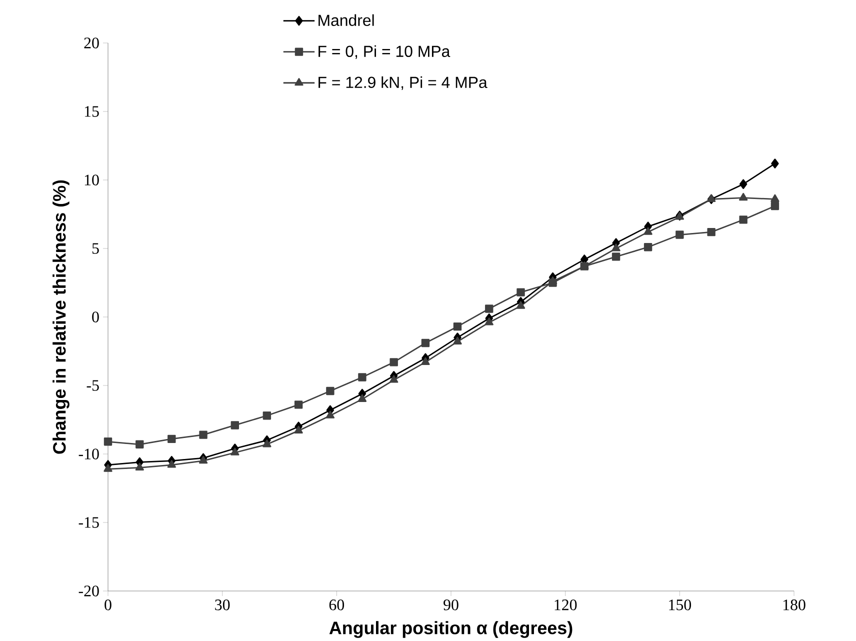  What do you see at coordinates (336, 604) in the screenshot?
I see `x-tick-label: 60` at bounding box center [336, 604].